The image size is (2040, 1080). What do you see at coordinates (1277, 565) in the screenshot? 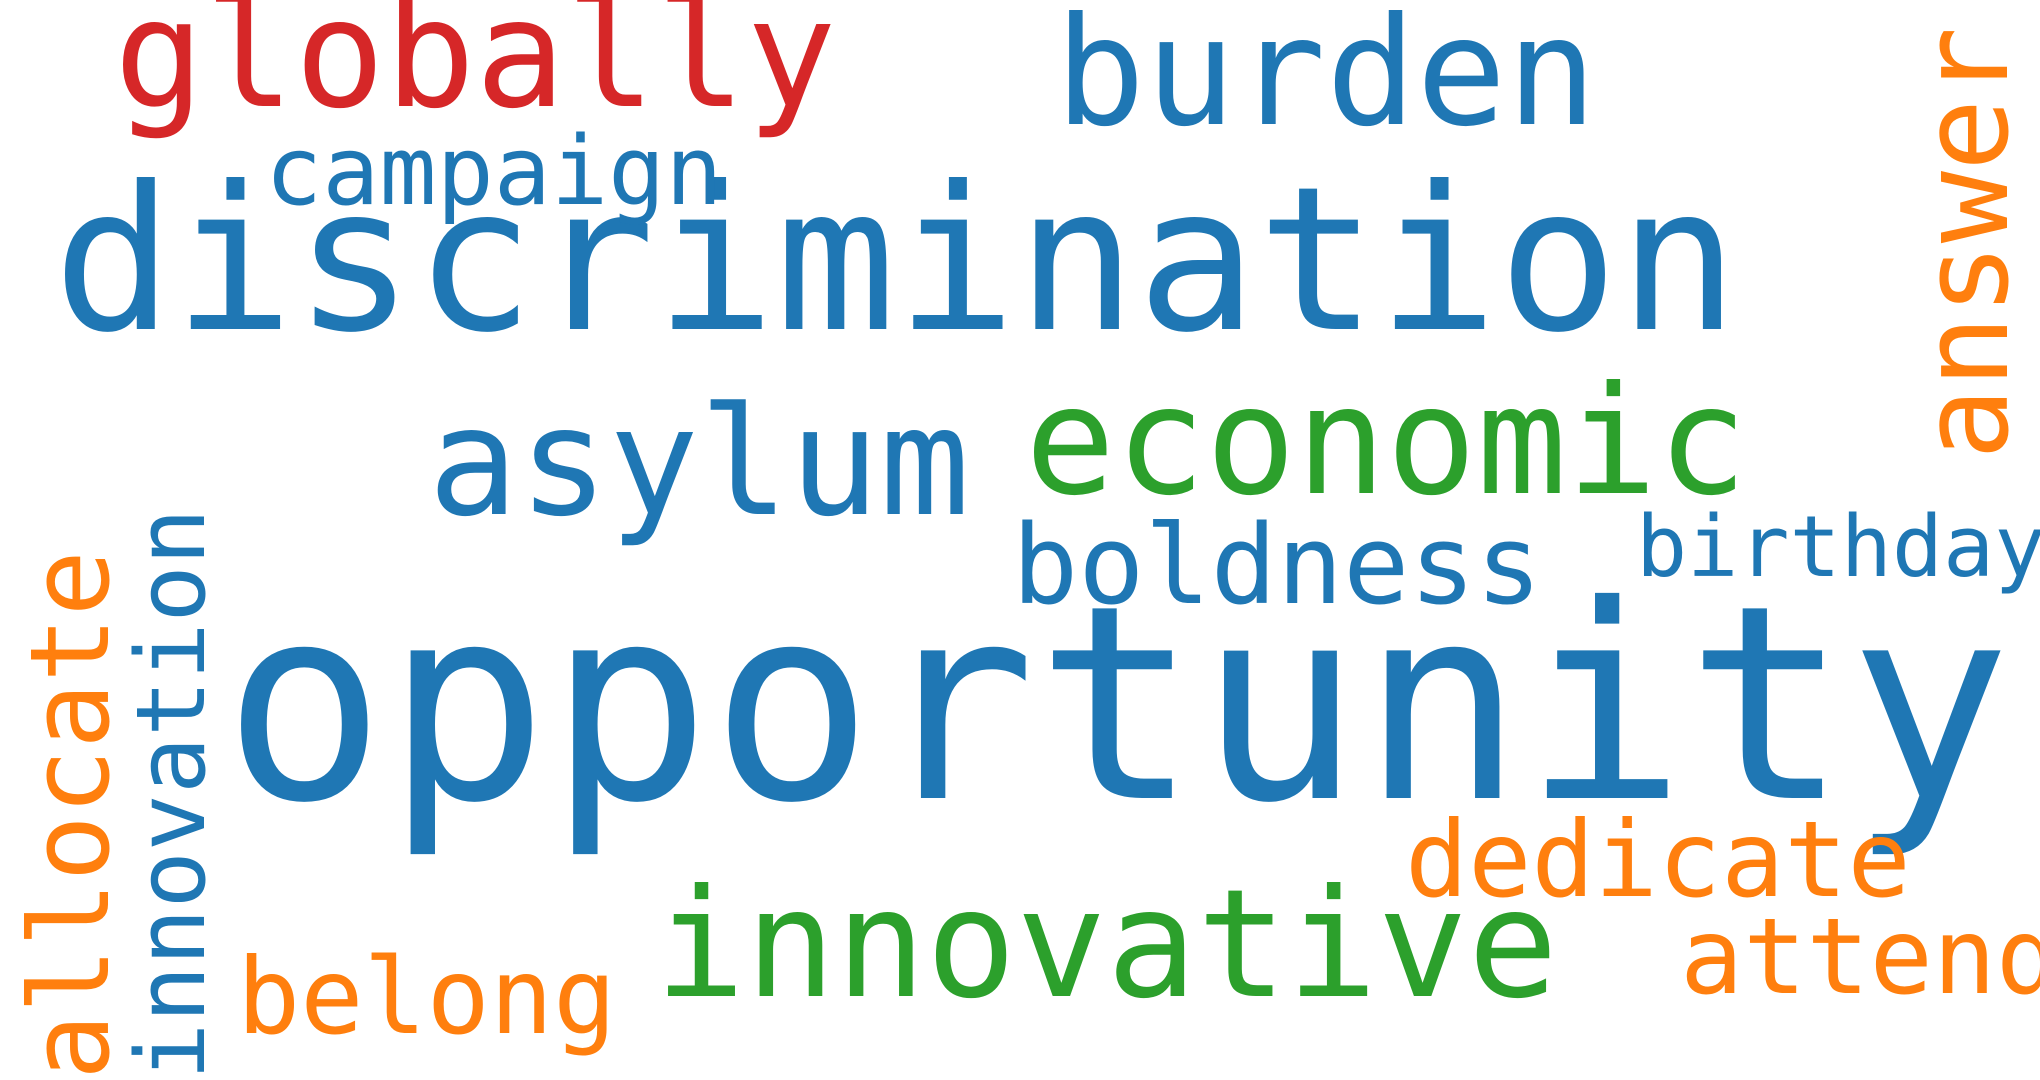
I see `word-boldness: boldness` at bounding box center [1277, 565].